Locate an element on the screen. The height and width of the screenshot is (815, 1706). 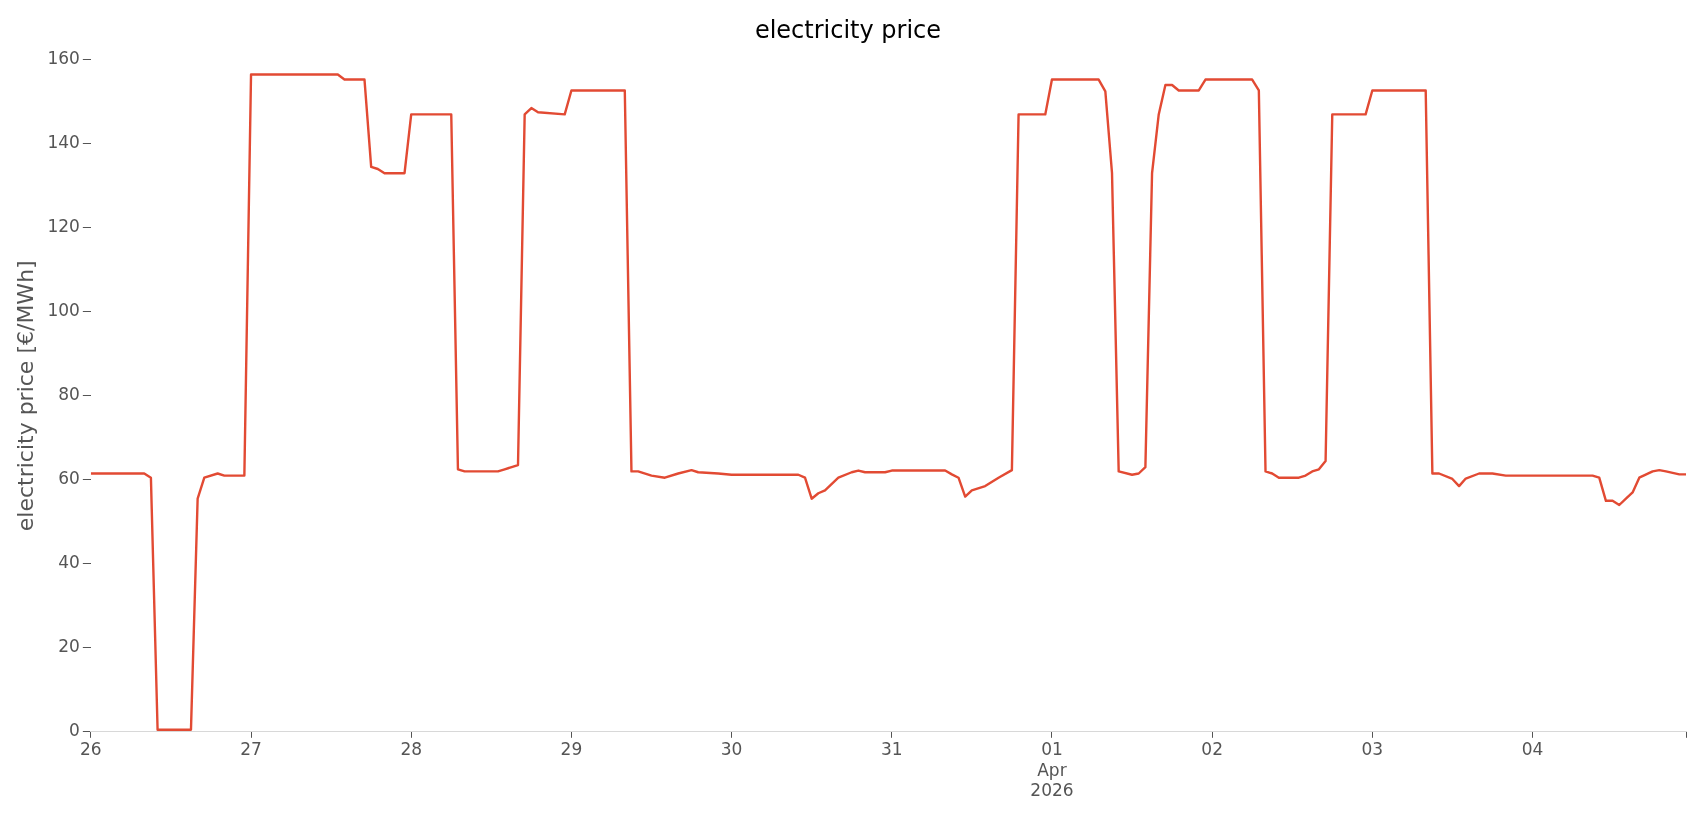
x-tick-label: 02 is located at coordinates (1212, 749).